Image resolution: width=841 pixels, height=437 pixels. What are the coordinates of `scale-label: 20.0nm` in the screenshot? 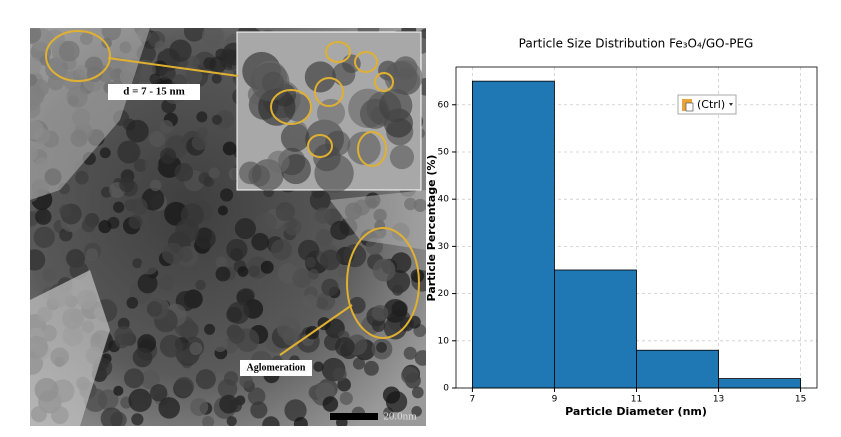 It's located at (400, 417).